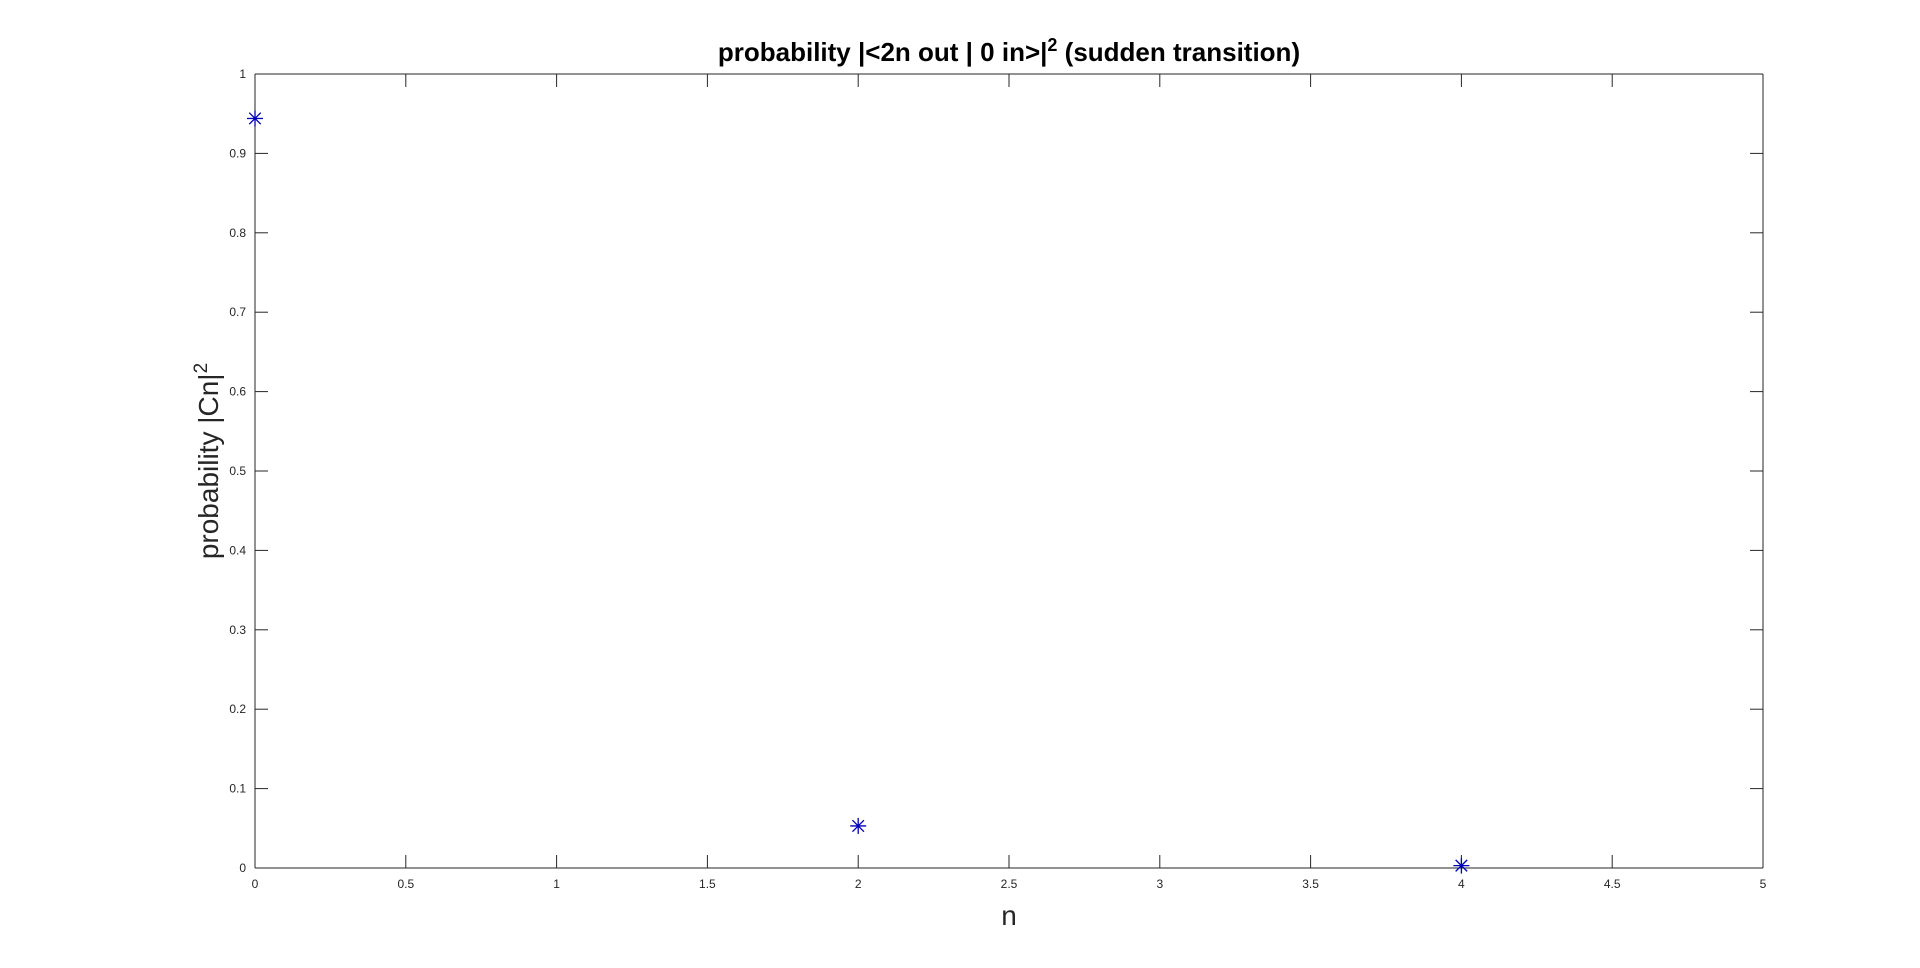 The height and width of the screenshot is (968, 1920). I want to click on y-tick-label: 0.8, so click(237, 233).